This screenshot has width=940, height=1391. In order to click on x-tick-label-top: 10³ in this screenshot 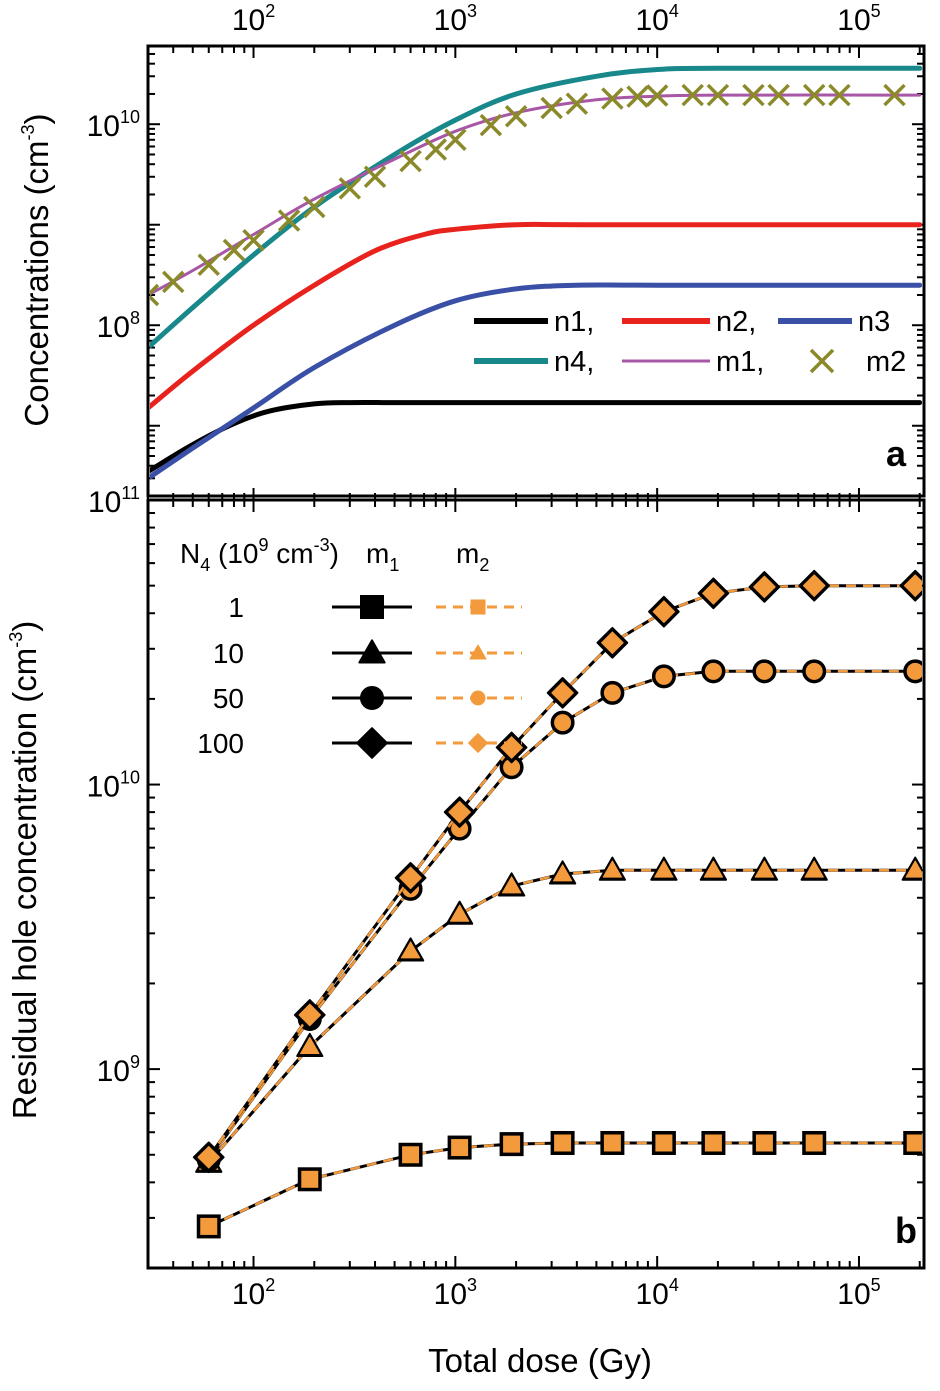, I will do `click(455, 19)`.